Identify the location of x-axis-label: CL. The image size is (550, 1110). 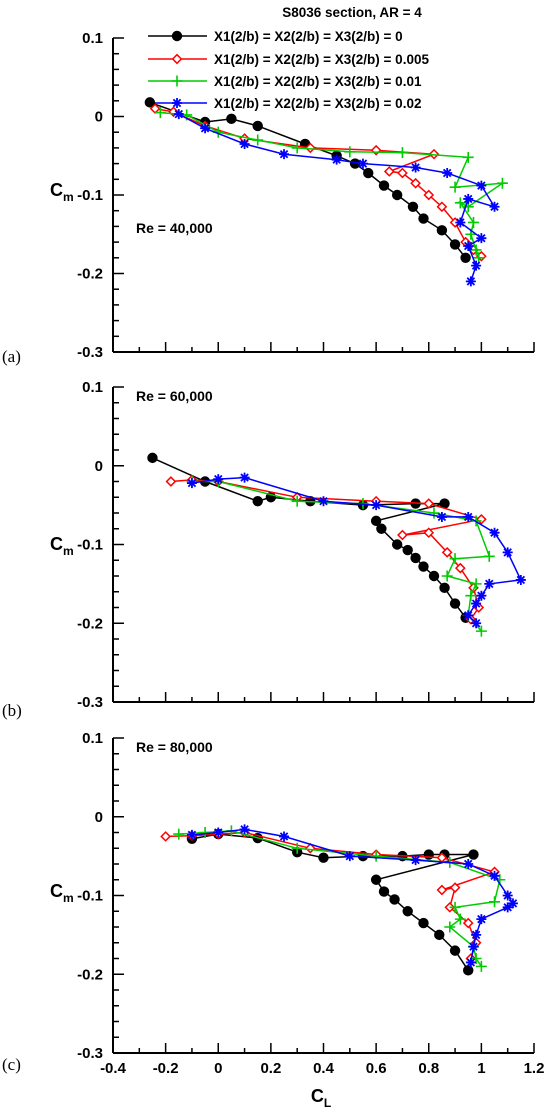
(321, 1098).